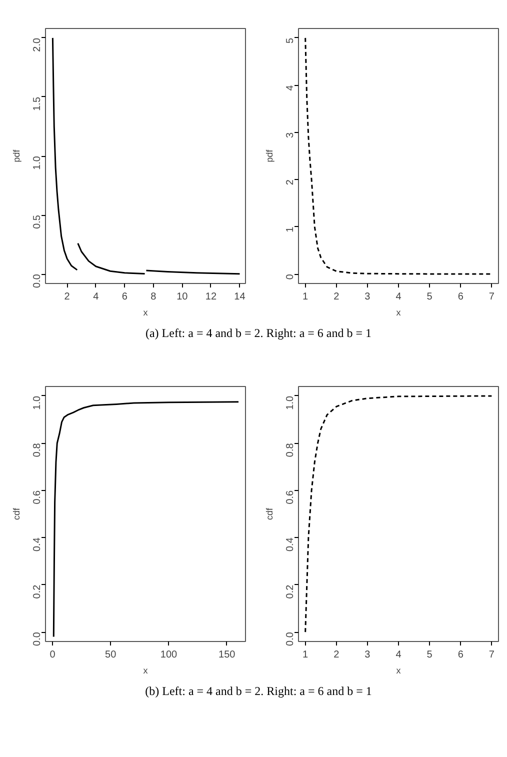 This screenshot has height=757, width=507. I want to click on x-tick-label: 12, so click(211, 297).